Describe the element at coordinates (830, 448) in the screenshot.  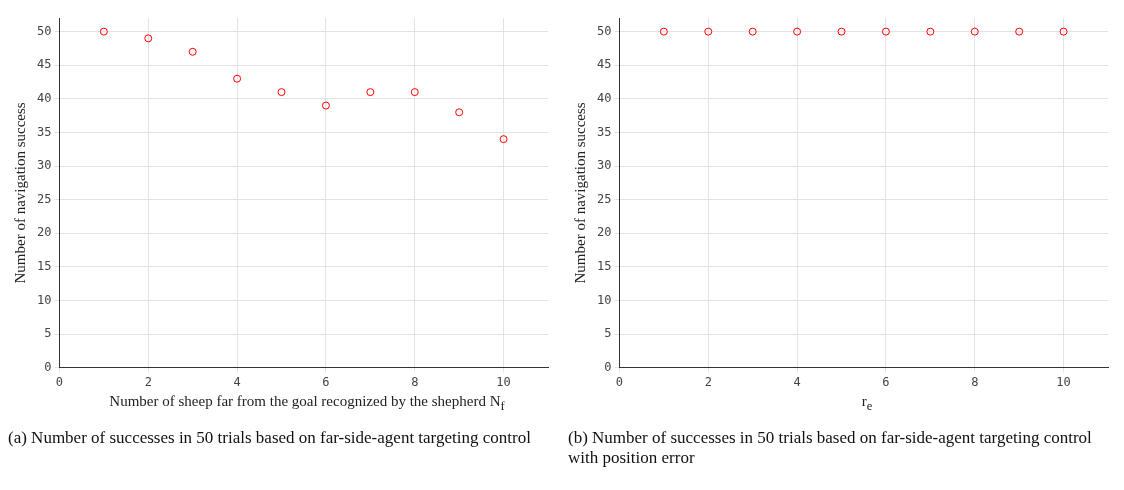
I see `text: (b) Number of successes in 50 trials based on far-side-agent targeting control with position error` at that location.